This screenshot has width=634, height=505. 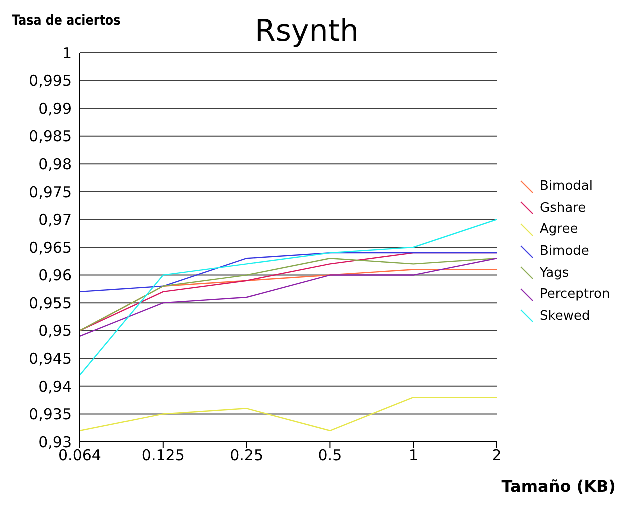 I want to click on legend-label: Agree, so click(x=559, y=230).